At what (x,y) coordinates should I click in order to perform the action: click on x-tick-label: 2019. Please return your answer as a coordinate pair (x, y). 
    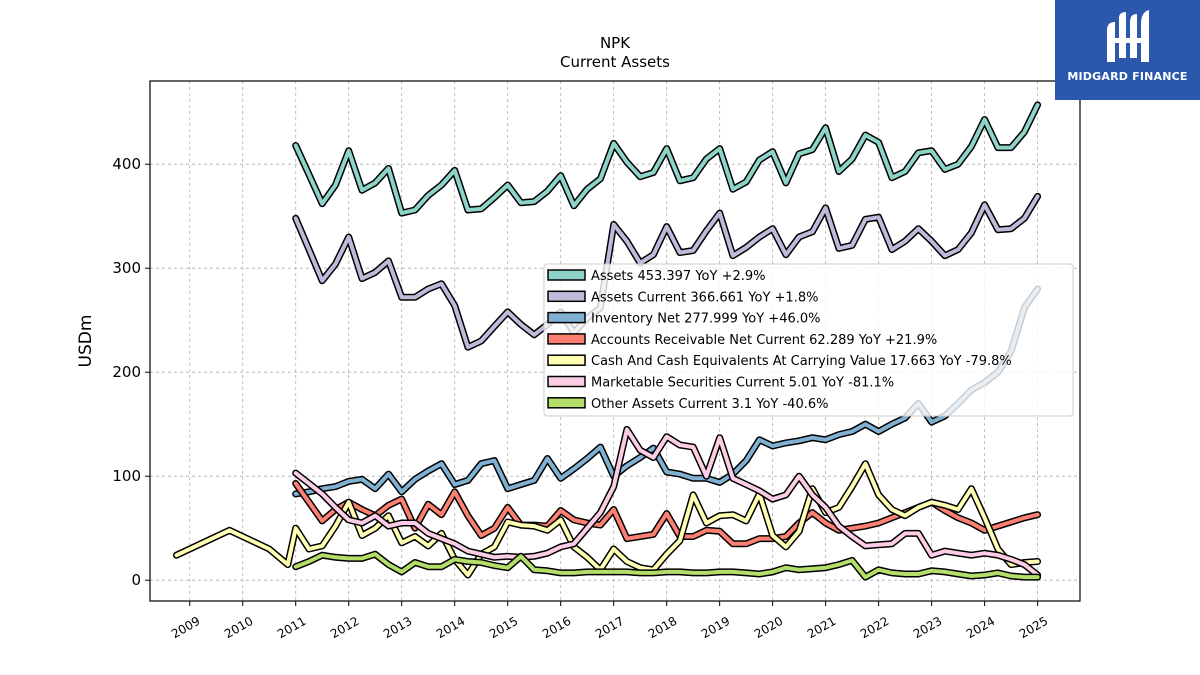
    Looking at the image, I should click on (715, 627).